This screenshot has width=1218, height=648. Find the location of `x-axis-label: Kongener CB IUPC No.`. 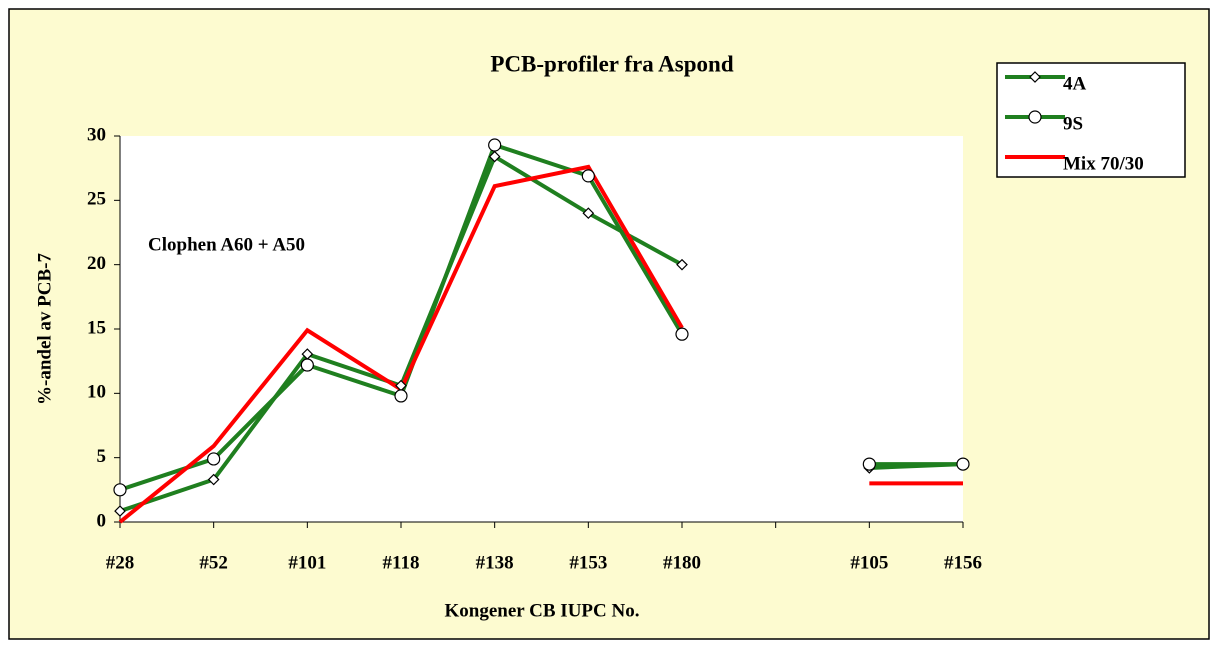

x-axis-label: Kongener CB IUPC No. is located at coordinates (542, 610).